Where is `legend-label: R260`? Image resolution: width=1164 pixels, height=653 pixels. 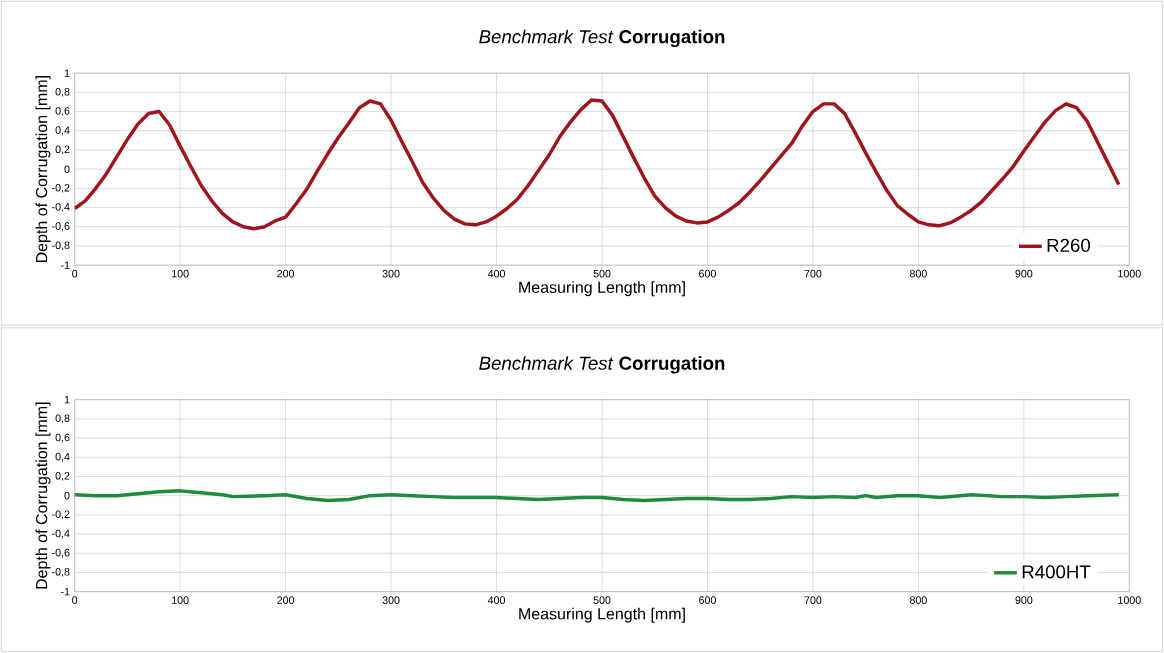 legend-label: R260 is located at coordinates (1069, 245).